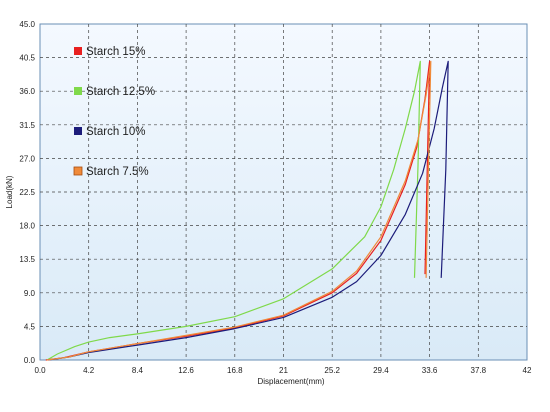 Image resolution: width=550 pixels, height=412 pixels. What do you see at coordinates (27, 158) in the screenshot?
I see `y-tick-label: 27.0` at bounding box center [27, 158].